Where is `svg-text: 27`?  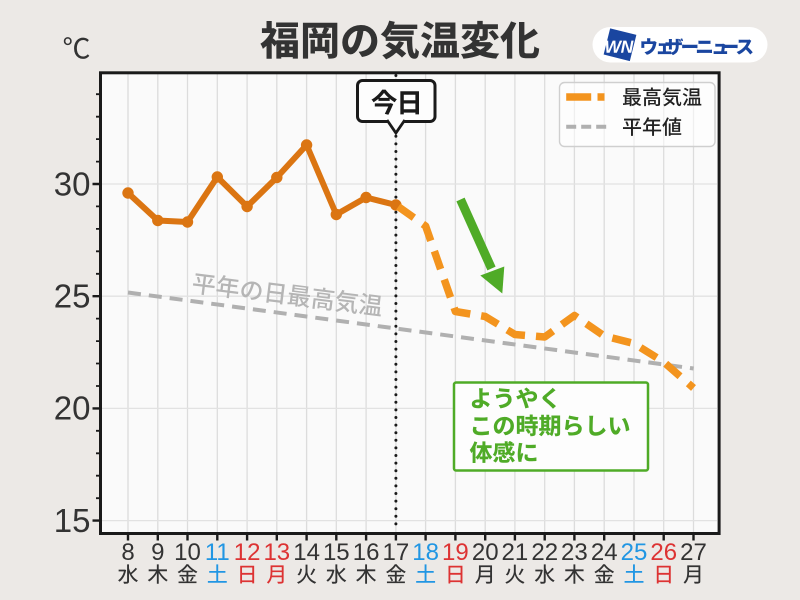 svg-text: 27 is located at coordinates (693, 552).